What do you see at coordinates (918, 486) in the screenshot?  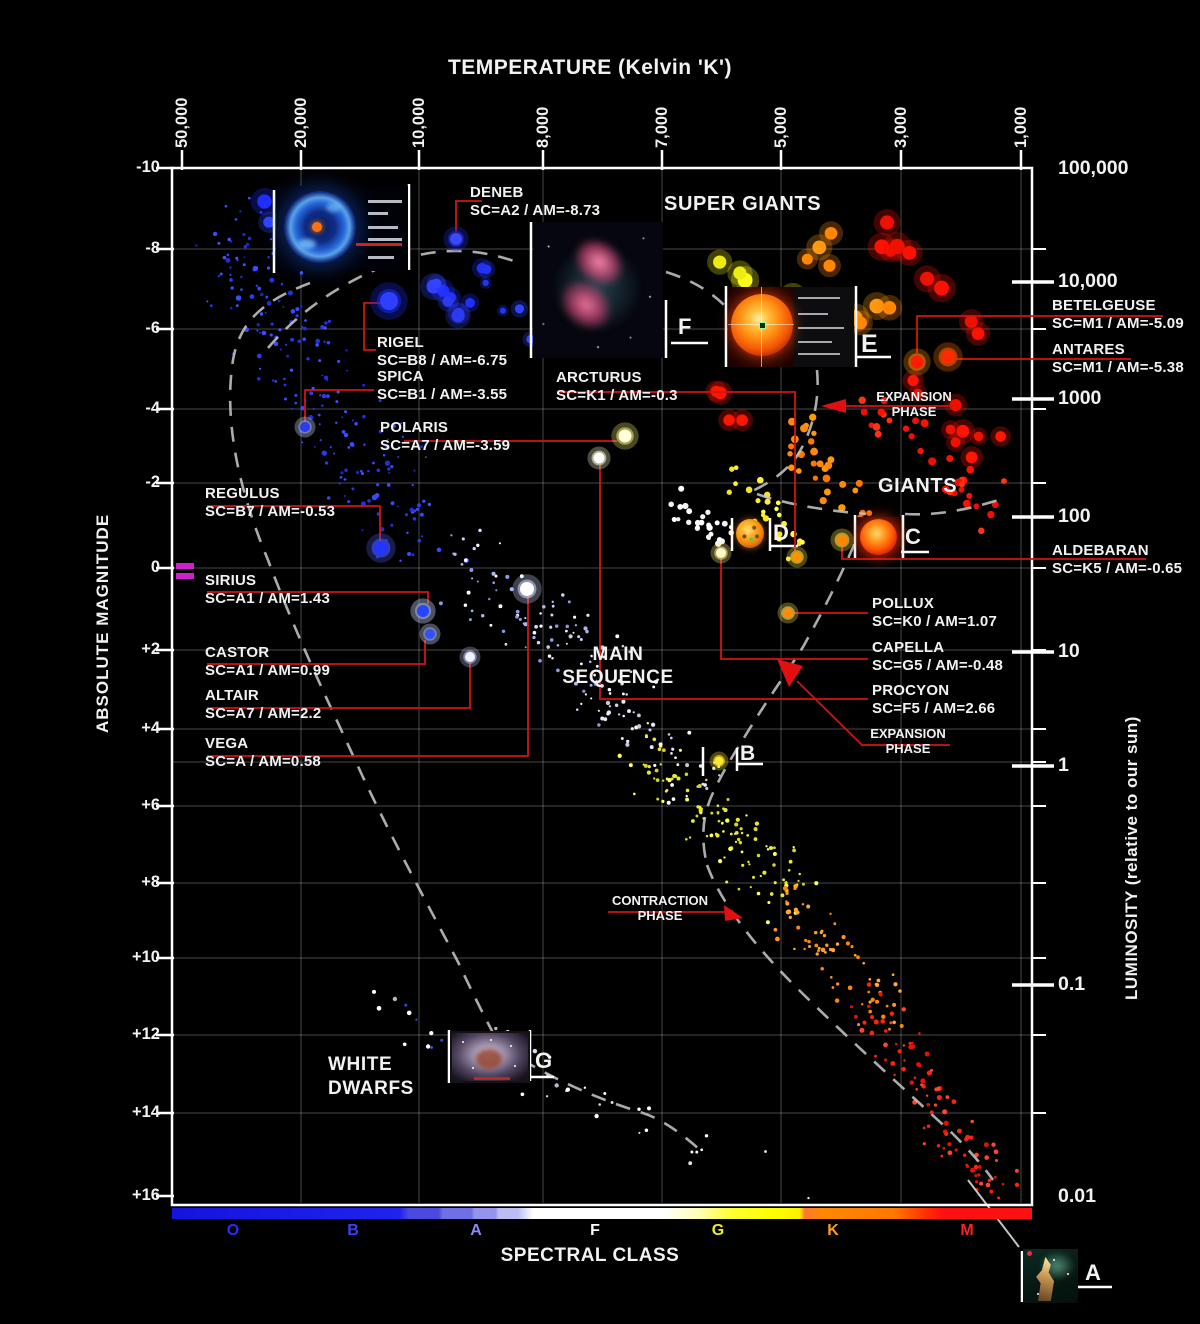 I see `region-giants: GIANTS` at bounding box center [918, 486].